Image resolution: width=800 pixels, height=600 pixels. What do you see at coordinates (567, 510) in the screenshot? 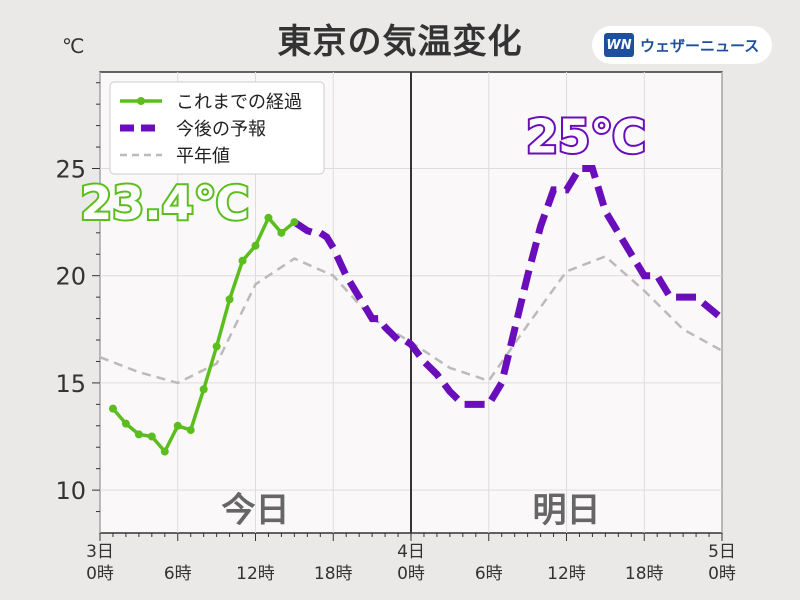
I see `day-label: 明日` at bounding box center [567, 510].